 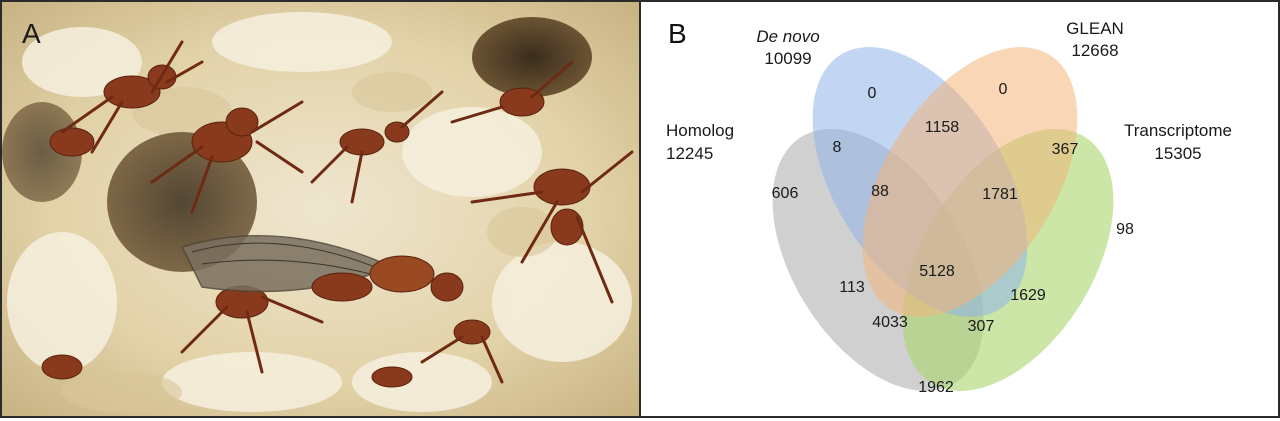 What do you see at coordinates (787, 36) in the screenshot?
I see `denovo-label: De novo` at bounding box center [787, 36].